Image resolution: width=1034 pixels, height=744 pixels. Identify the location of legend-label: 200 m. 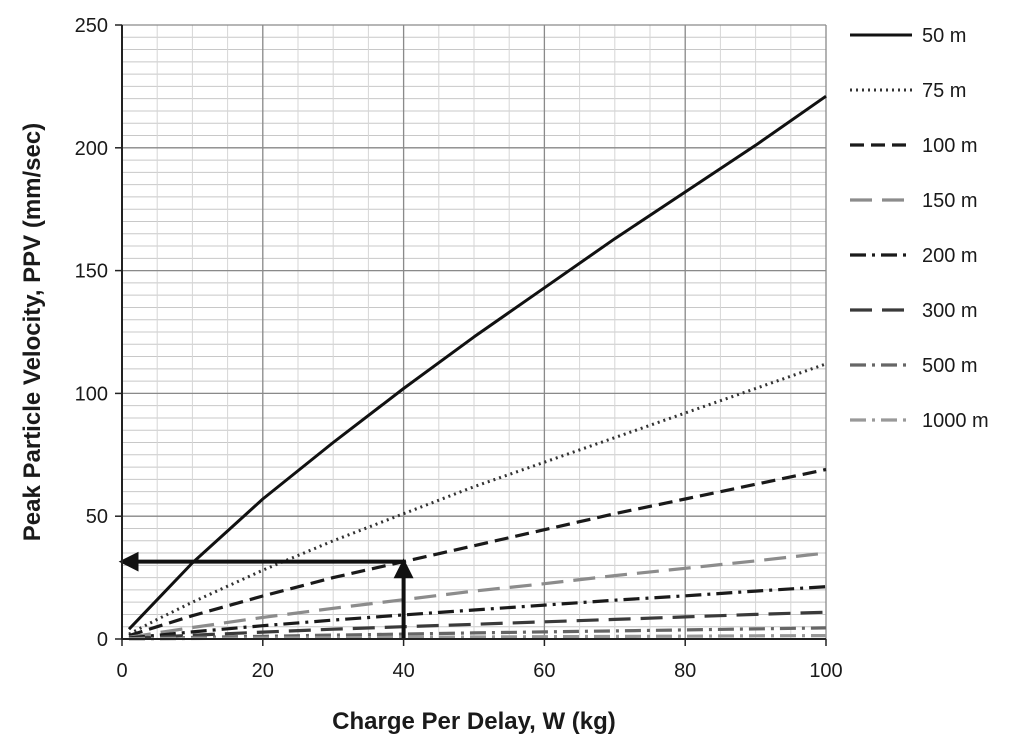
(950, 256).